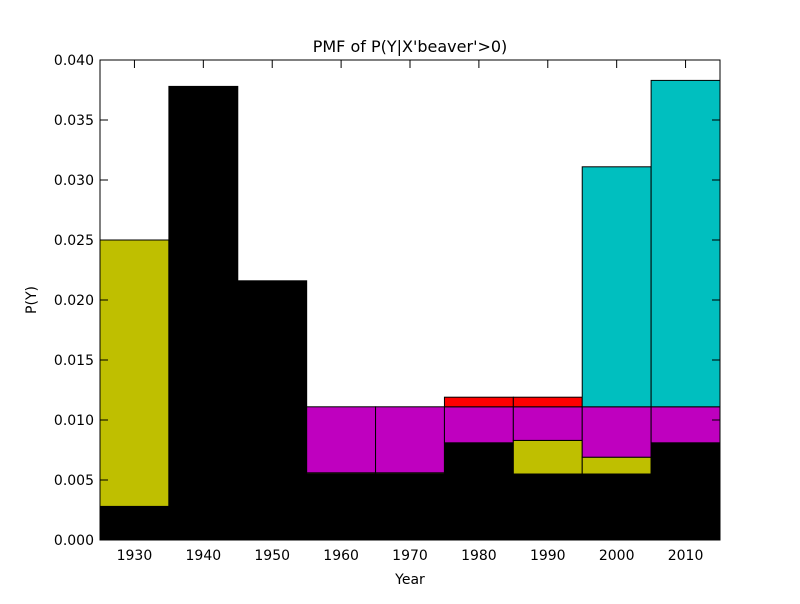  I want to click on x-tick-label: 1970, so click(410, 556).